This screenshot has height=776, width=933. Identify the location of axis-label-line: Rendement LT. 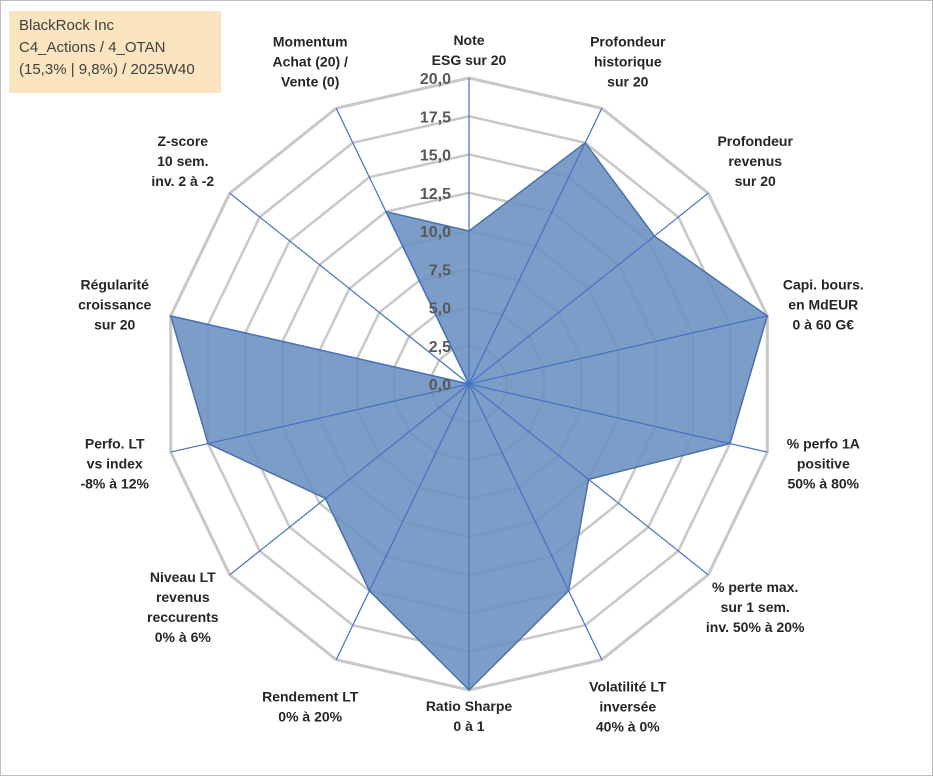
(310, 697).